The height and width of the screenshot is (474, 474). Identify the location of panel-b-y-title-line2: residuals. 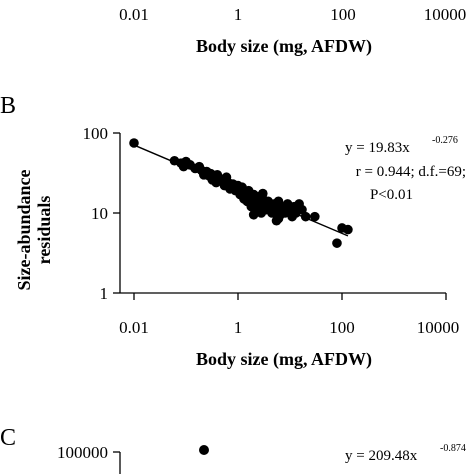
(44, 230).